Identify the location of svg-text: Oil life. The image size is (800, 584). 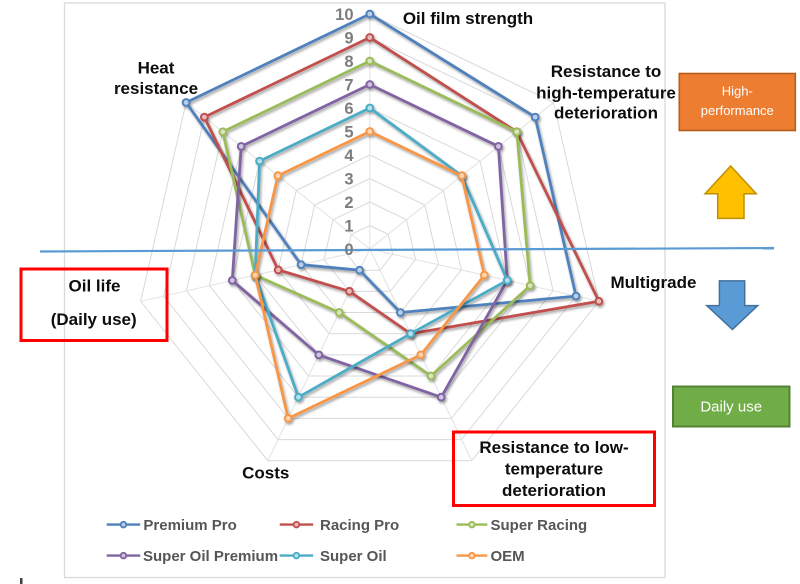
(95, 286).